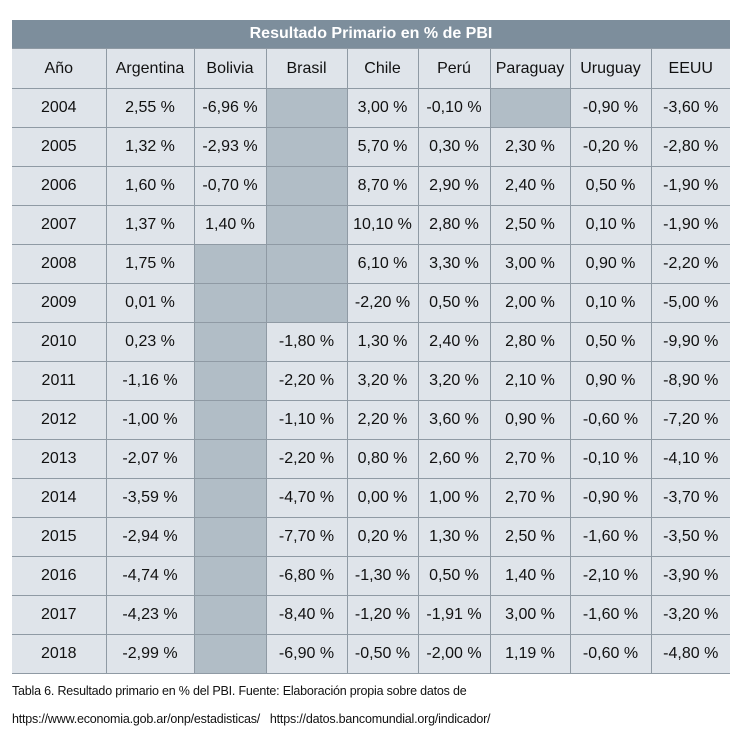 Image resolution: width=752 pixels, height=746 pixels. I want to click on value-cell: -2,00 %, so click(454, 654).